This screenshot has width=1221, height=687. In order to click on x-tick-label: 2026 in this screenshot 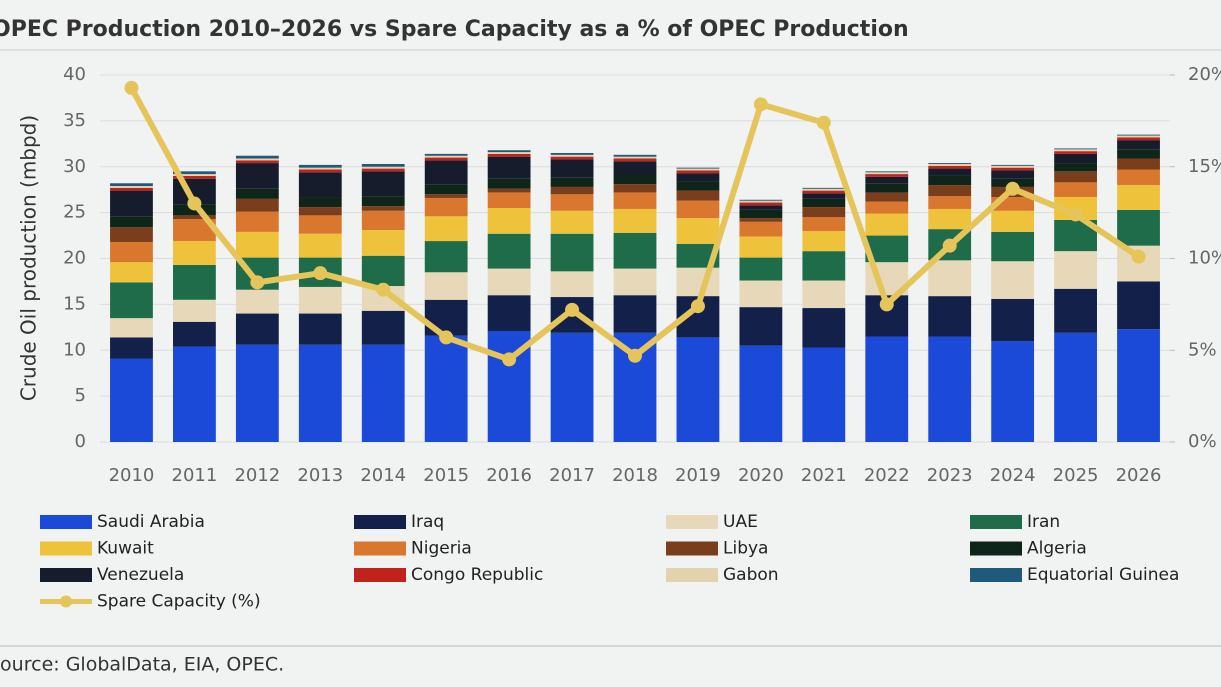, I will do `click(1139, 475)`.